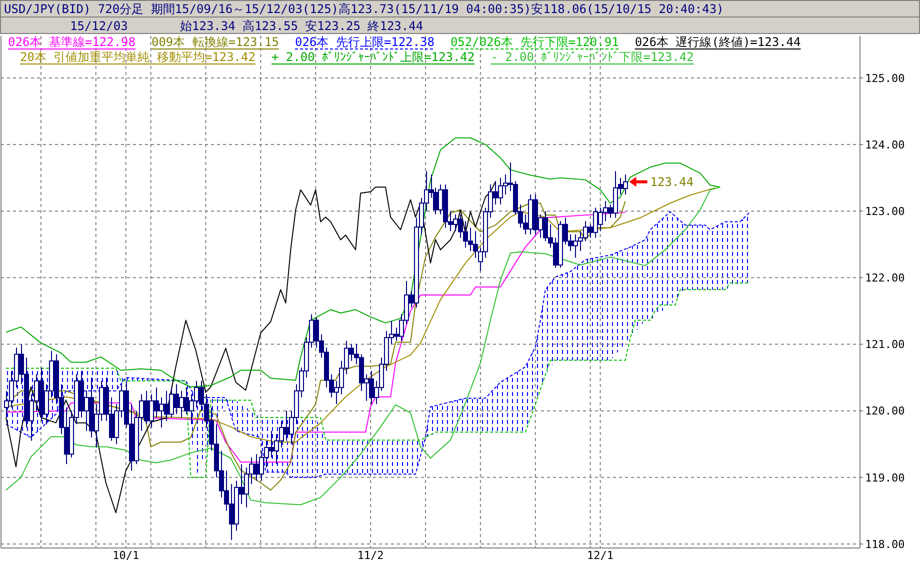 This screenshot has width=920, height=562. What do you see at coordinates (885, 78) in the screenshot?
I see `y-tick-label: 125.00` at bounding box center [885, 78].